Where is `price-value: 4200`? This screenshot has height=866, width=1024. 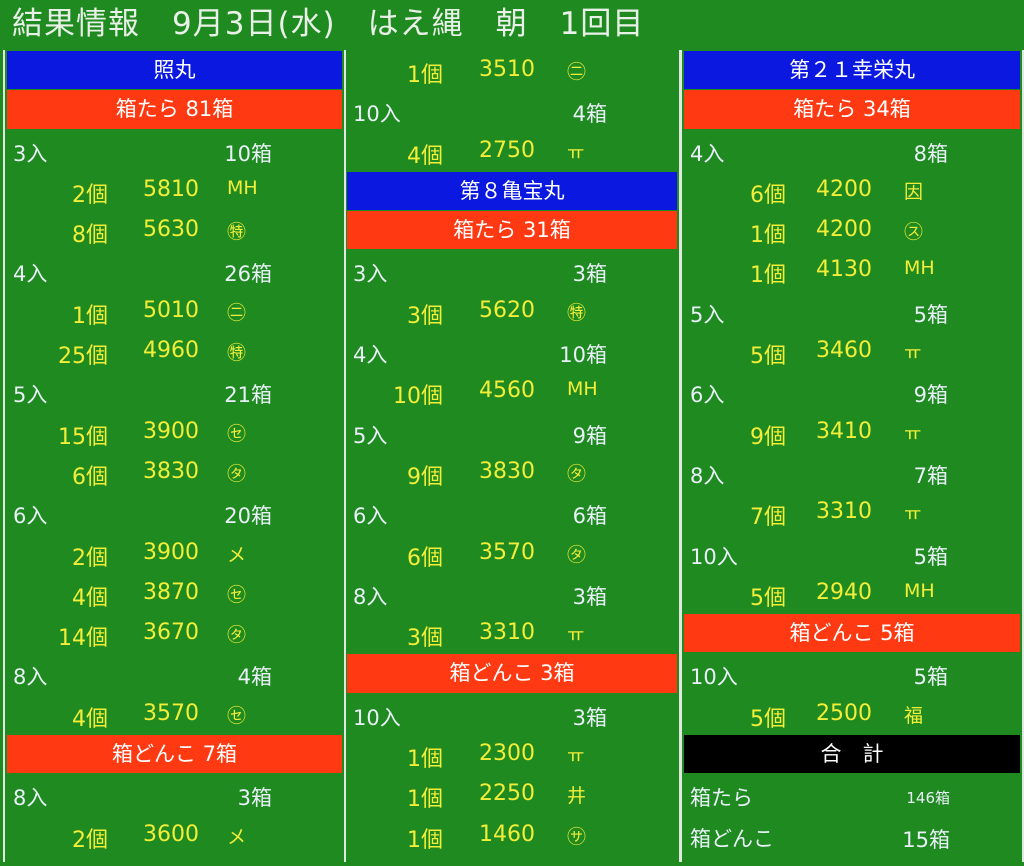 price-value: 4200 is located at coordinates (844, 189).